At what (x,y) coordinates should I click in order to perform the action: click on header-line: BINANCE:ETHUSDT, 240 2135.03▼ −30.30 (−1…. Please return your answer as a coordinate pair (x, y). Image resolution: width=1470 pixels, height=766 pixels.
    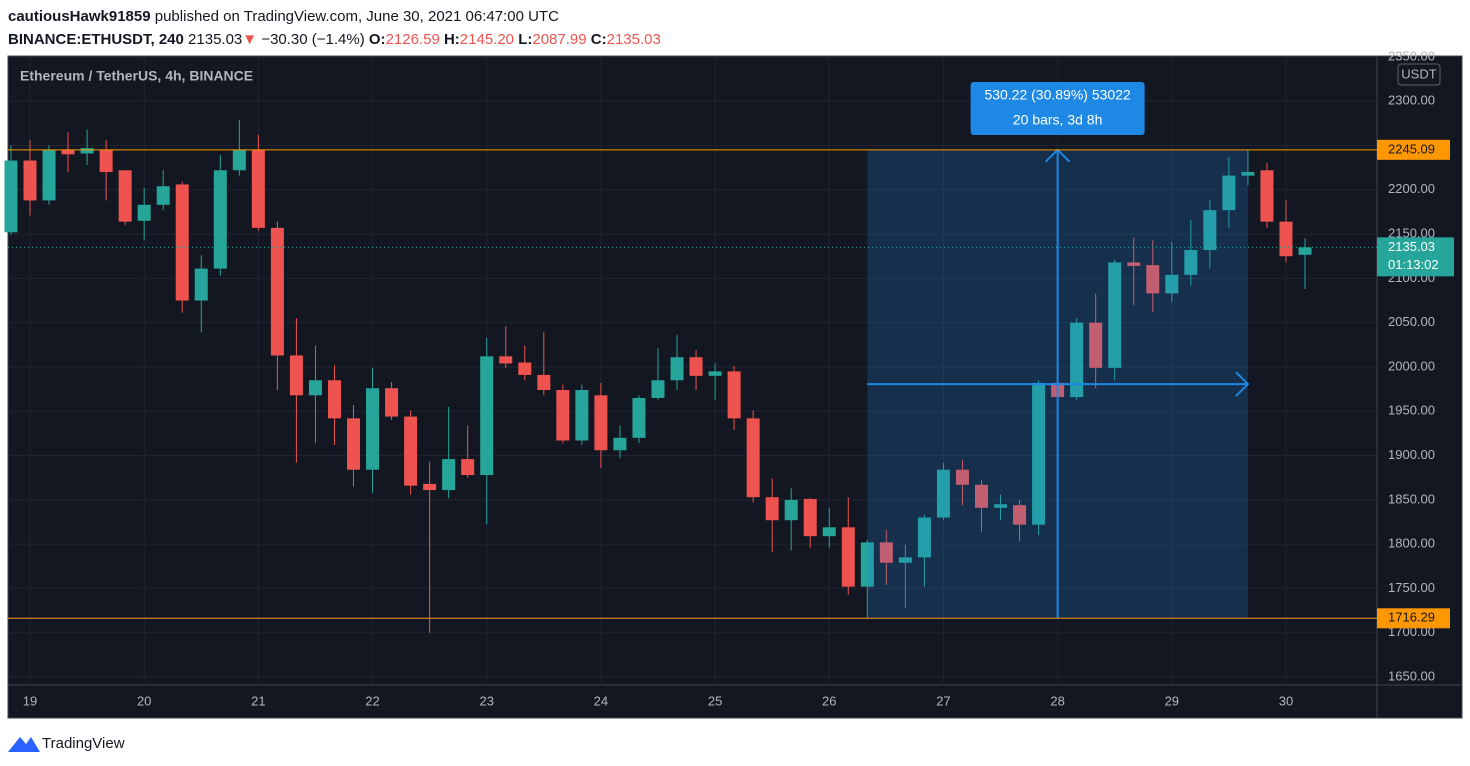
    Looking at the image, I should click on (334, 39).